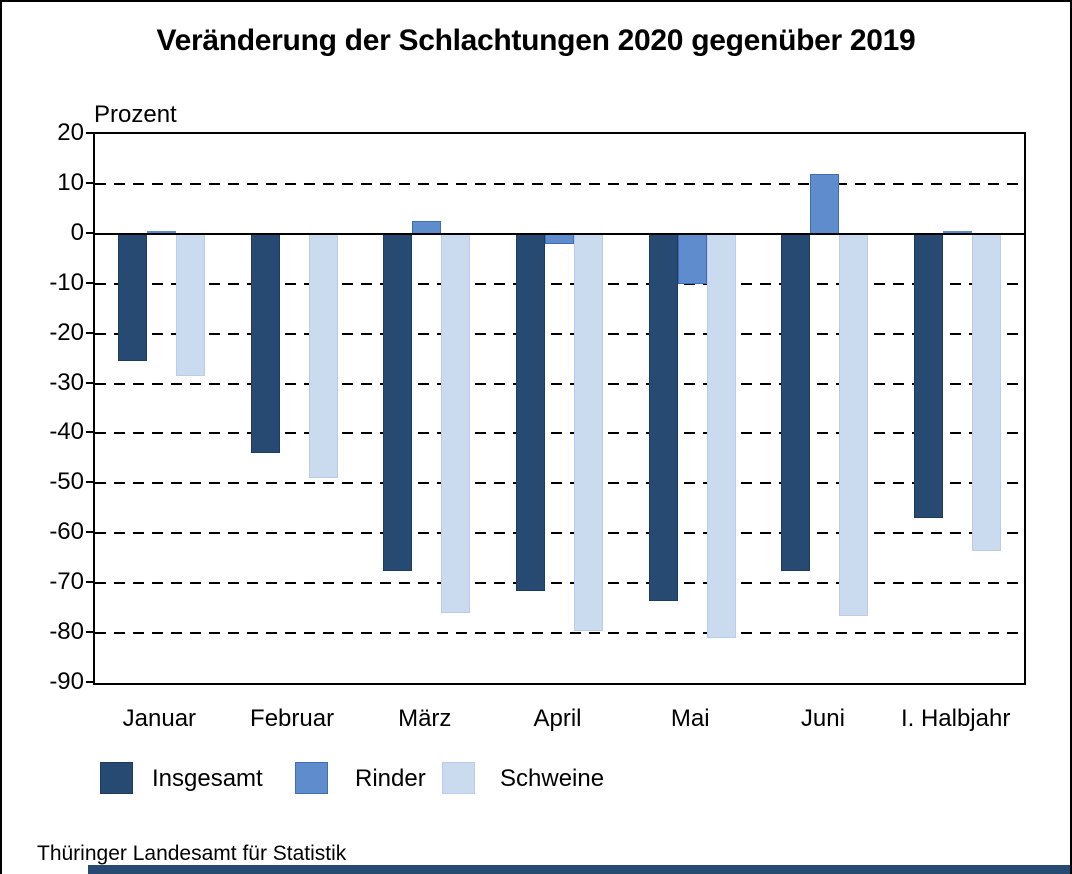 The image size is (1072, 874). What do you see at coordinates (66, 482) in the screenshot?
I see `y-tick-label--50: -50` at bounding box center [66, 482].